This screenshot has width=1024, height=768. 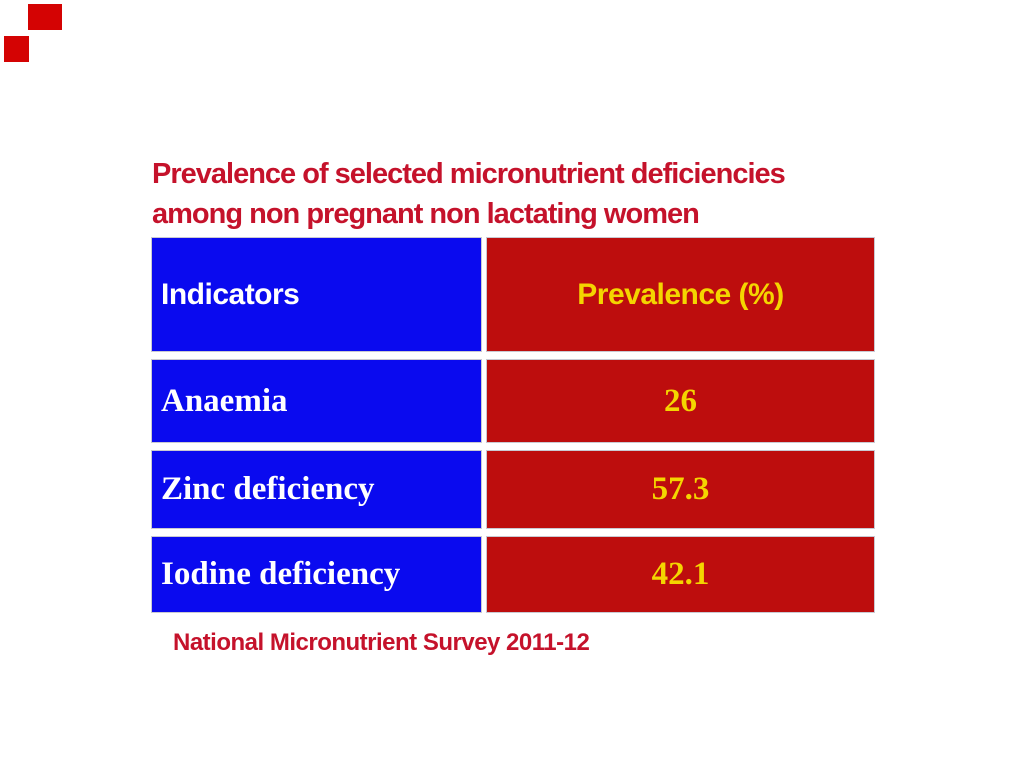 I want to click on prevalence-value: 57.3, so click(x=680, y=489).